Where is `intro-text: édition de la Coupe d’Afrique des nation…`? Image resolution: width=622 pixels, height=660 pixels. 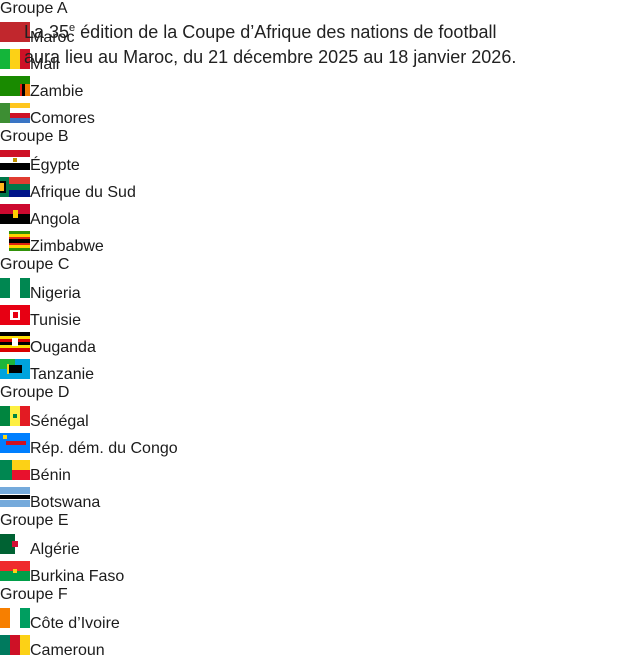 intro-text: édition de la Coupe d’Afrique des nation… is located at coordinates (286, 32).